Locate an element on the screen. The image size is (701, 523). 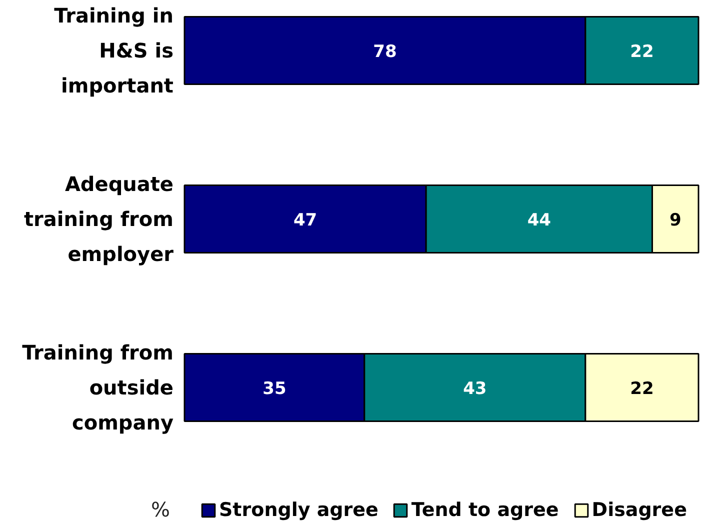
data-label: 47 is located at coordinates (305, 220).